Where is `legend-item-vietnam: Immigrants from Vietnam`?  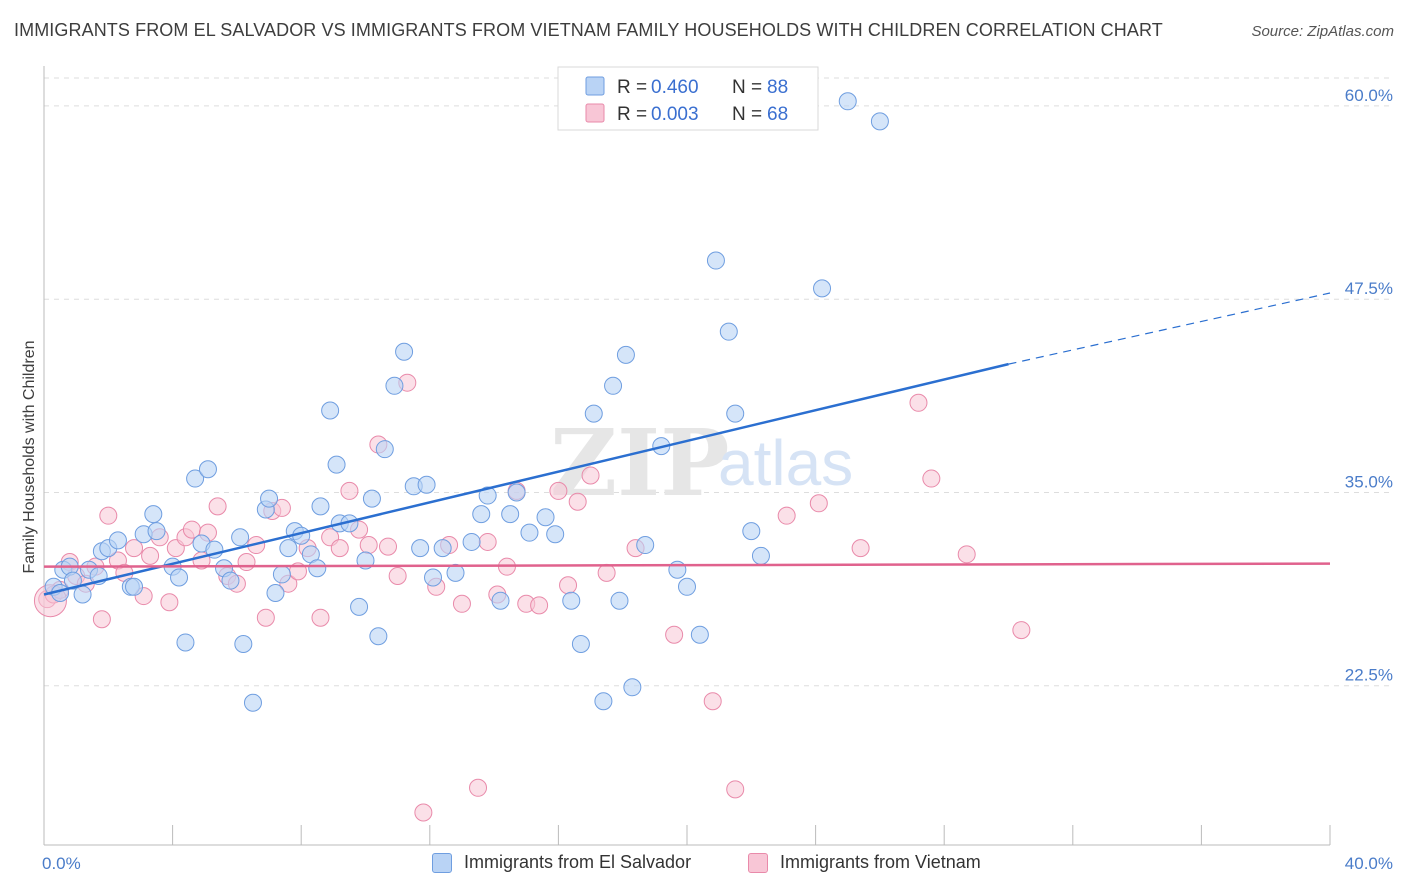 legend-item-vietnam: Immigrants from Vietnam is located at coordinates (864, 862).